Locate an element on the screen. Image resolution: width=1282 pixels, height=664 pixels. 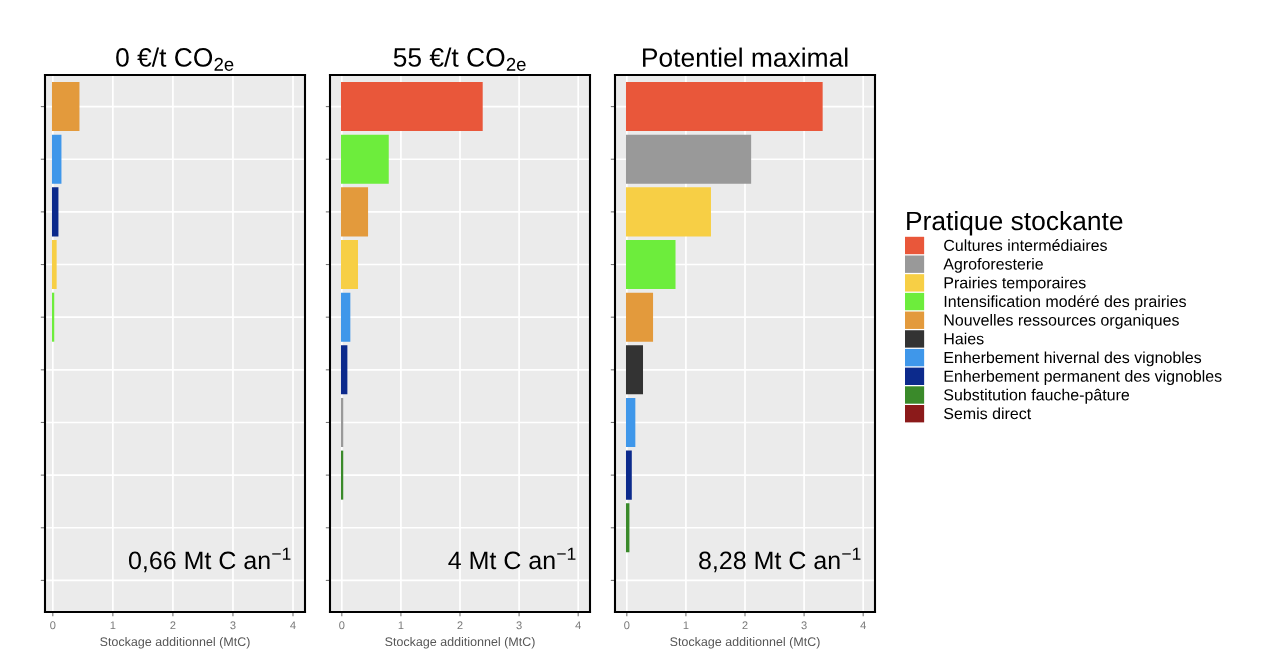
legend-label: Nouvelles ressources organiques is located at coordinates (1061, 321).